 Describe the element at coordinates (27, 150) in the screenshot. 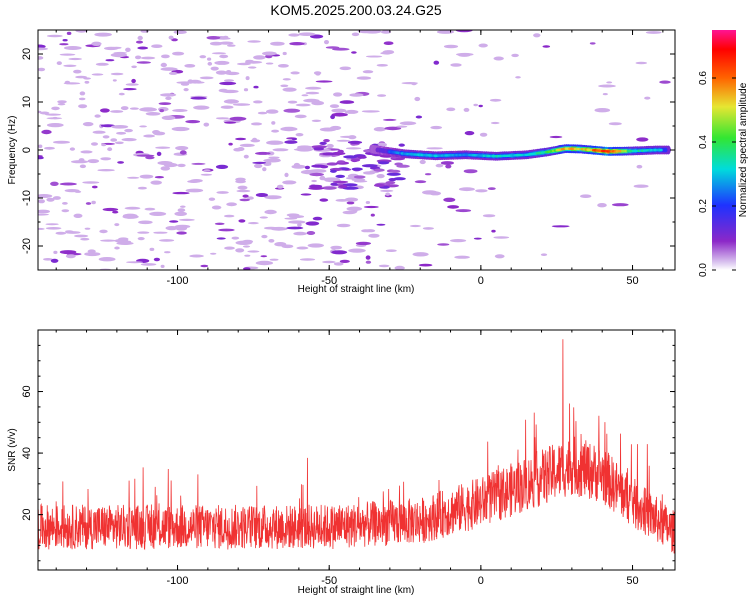

I see `y-tick-label: 0` at that location.